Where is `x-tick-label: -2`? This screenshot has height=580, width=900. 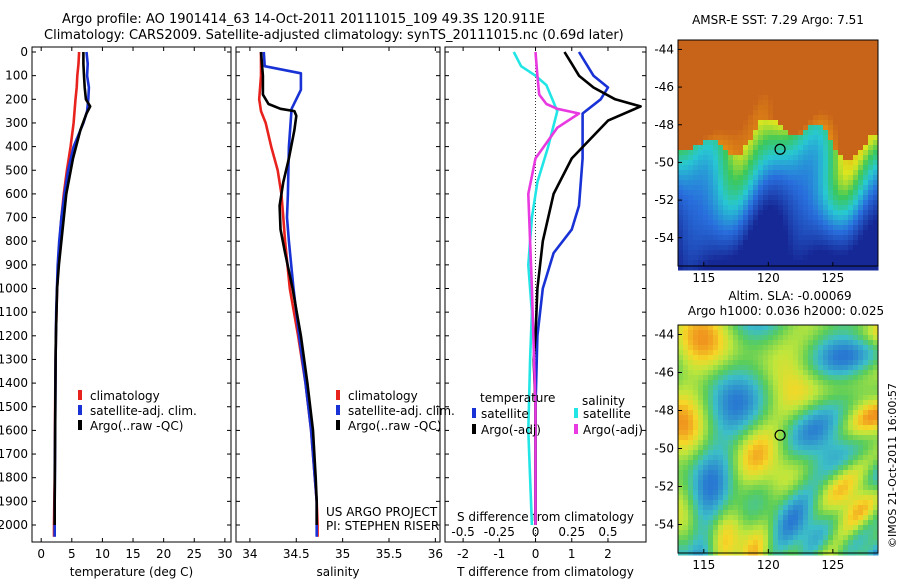 x-tick-label: -2 is located at coordinates (463, 554).